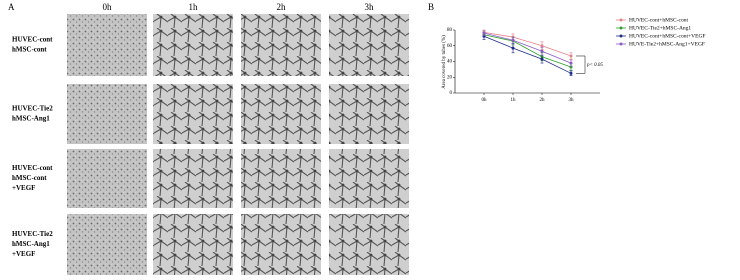 The image size is (740, 280). What do you see at coordinates (450, 62) in the screenshot?
I see `y-tick-label: 40` at bounding box center [450, 62].